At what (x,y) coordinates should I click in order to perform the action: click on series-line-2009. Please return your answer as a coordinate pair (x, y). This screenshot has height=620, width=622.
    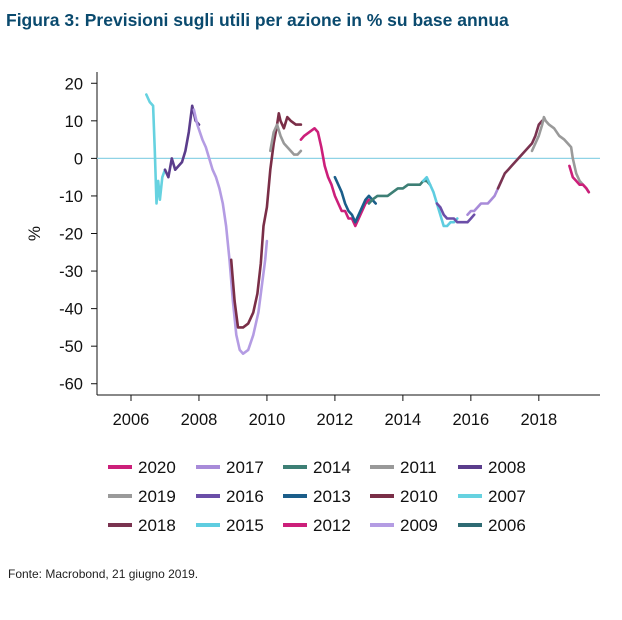
    Looking at the image, I should click on (230, 231).